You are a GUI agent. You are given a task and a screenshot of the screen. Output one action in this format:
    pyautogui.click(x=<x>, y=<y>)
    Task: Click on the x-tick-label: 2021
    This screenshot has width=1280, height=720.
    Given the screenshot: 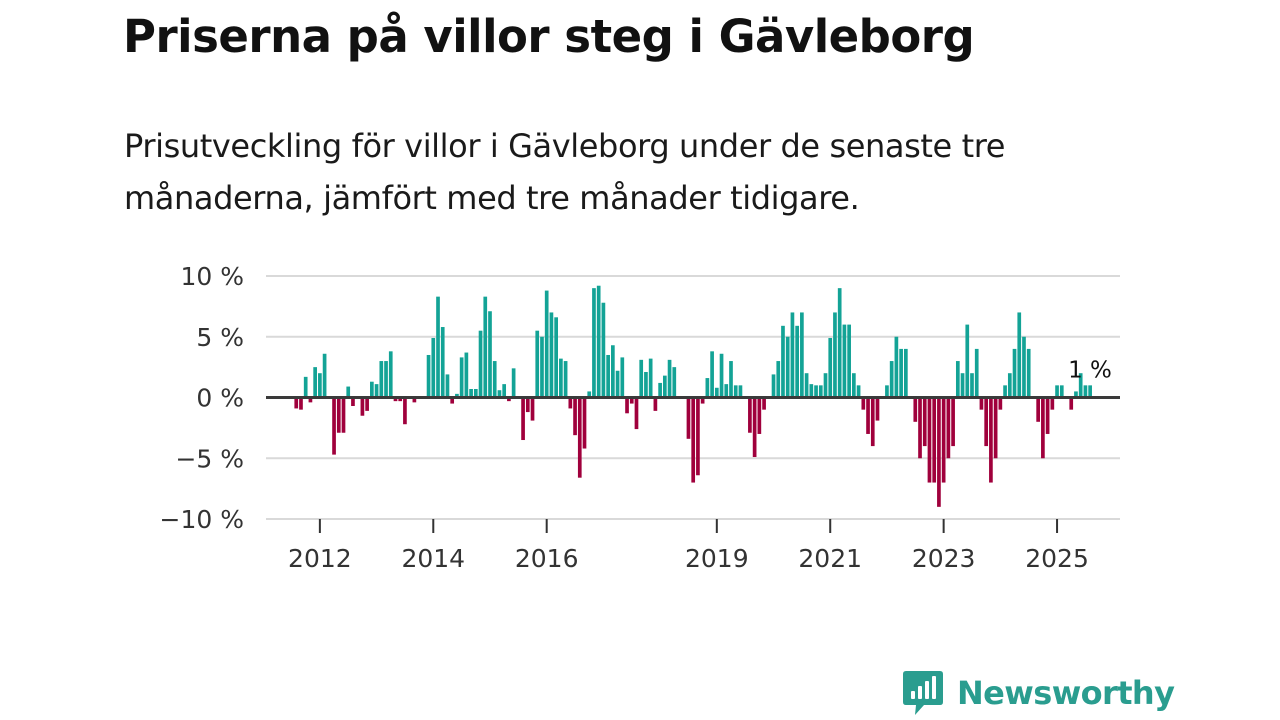 What is the action you would take?
    pyautogui.click(x=830, y=558)
    